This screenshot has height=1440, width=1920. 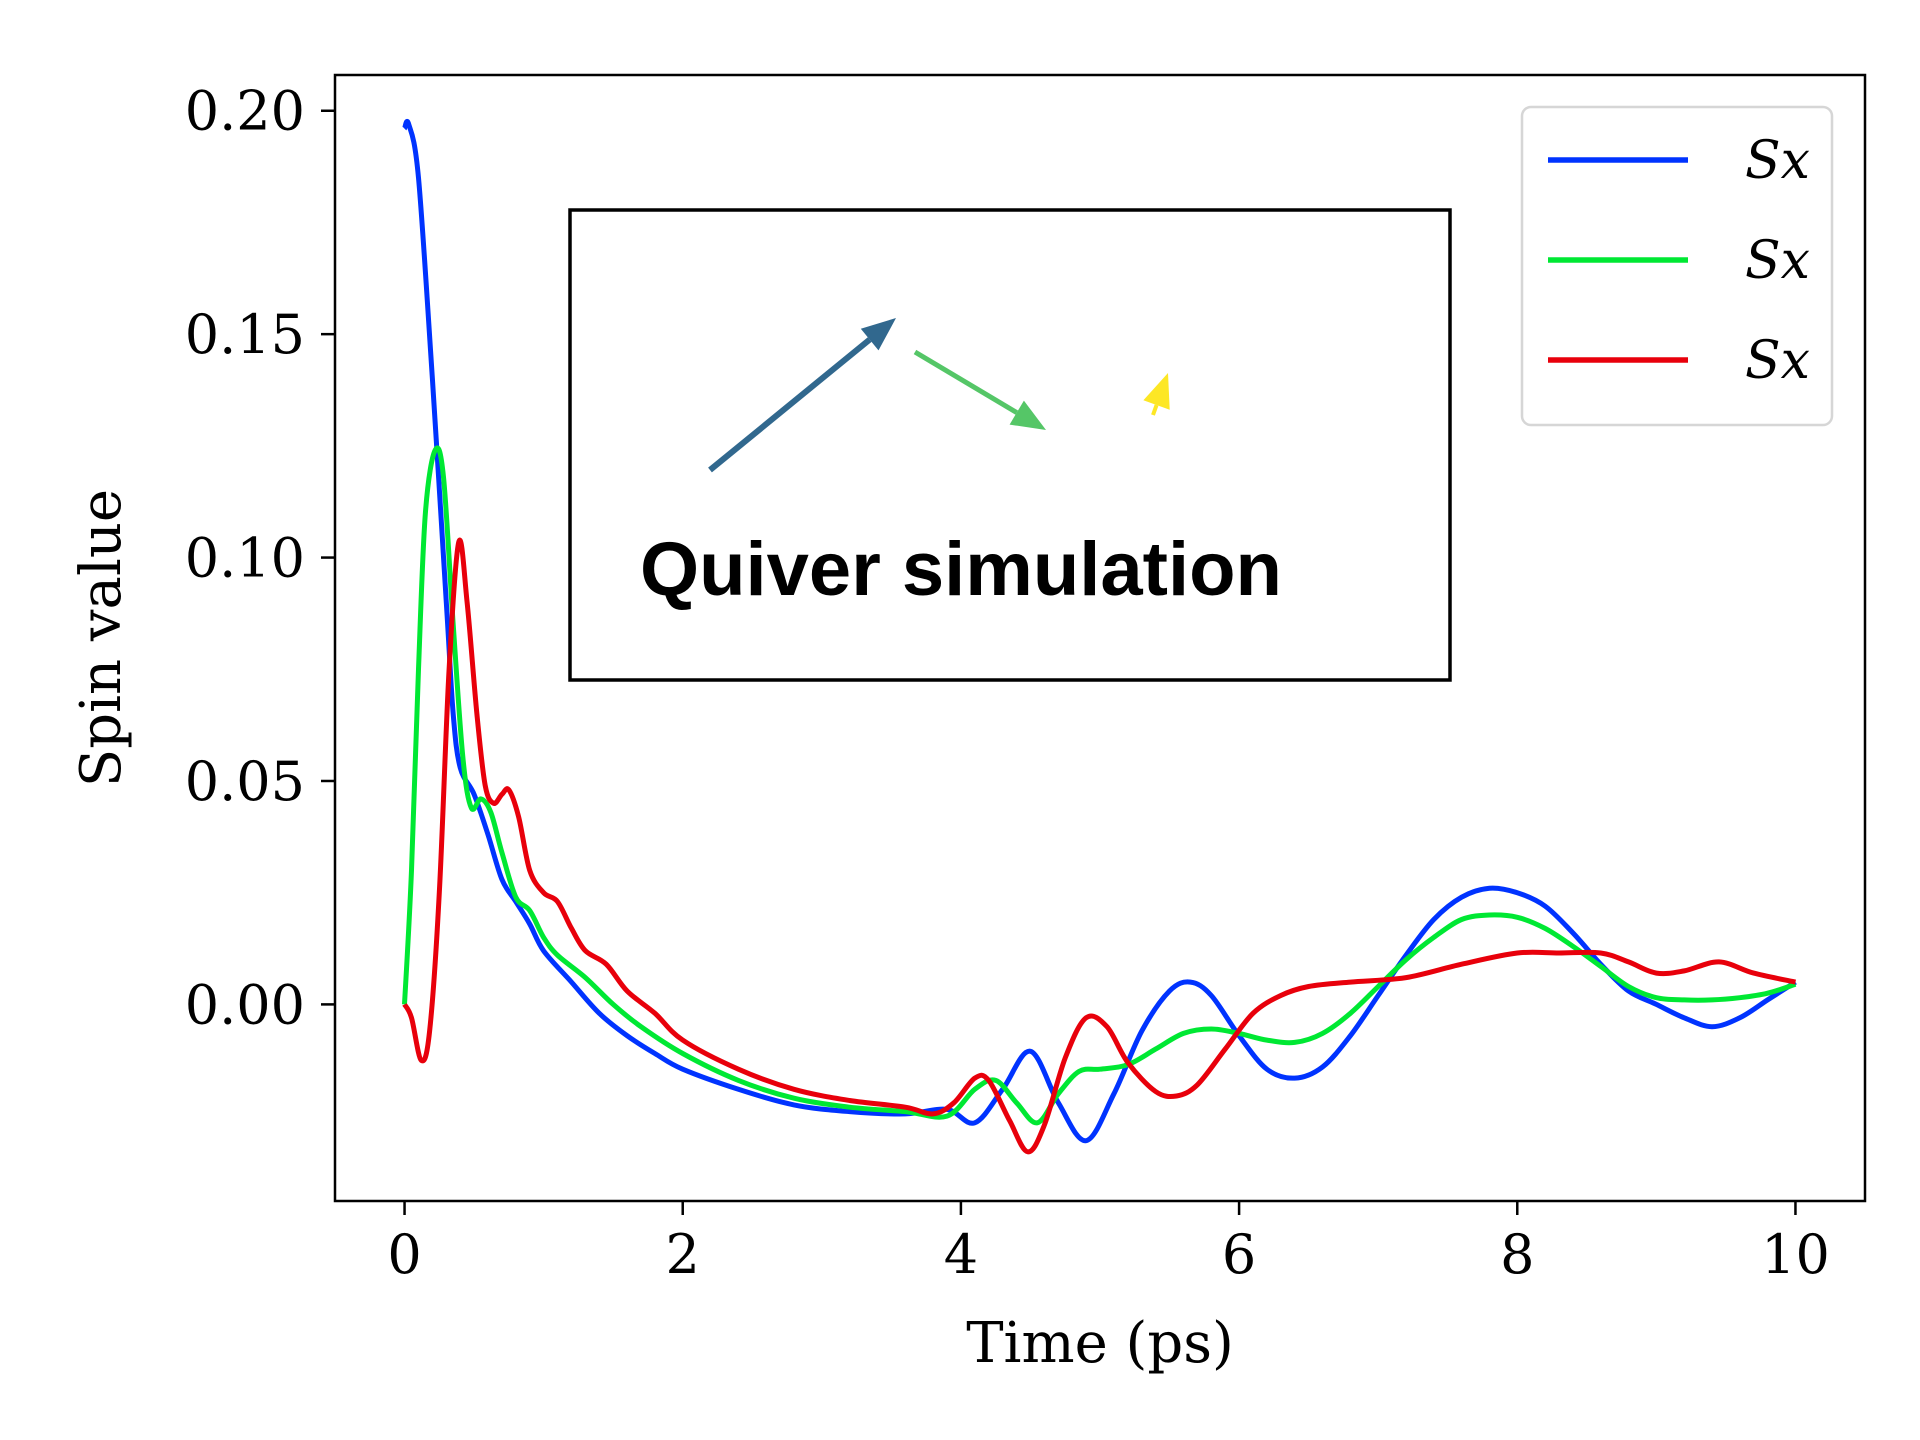 I want to click on y-axis-label: Spin value, so click(x=101, y=638).